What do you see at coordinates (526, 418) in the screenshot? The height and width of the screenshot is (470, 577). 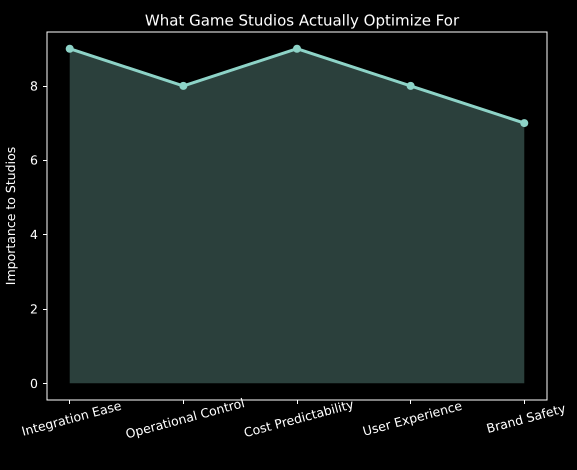 I see `x-tick-label: Brand Safety` at bounding box center [526, 418].